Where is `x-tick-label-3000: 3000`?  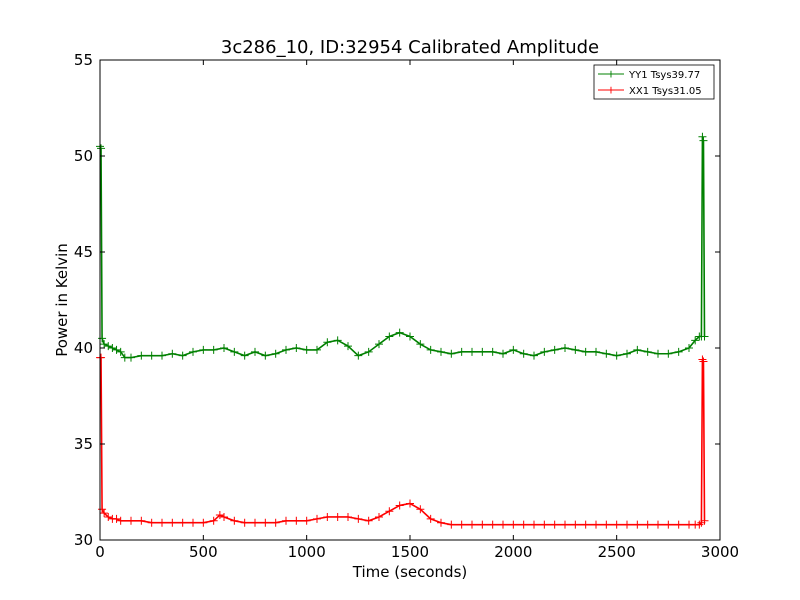
x-tick-label-3000: 3000 is located at coordinates (720, 552).